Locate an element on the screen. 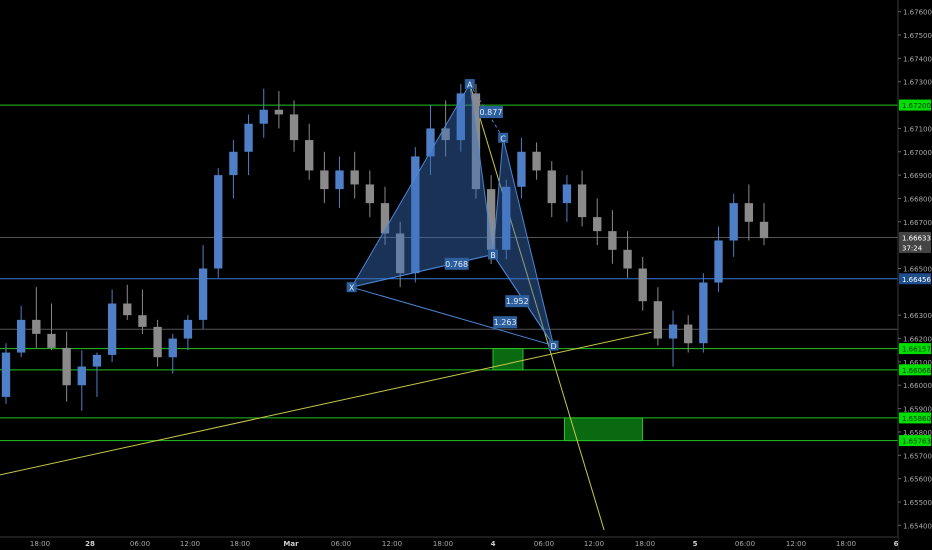 The image size is (932, 550). price-tick-label: 1.66000 is located at coordinates (917, 386).